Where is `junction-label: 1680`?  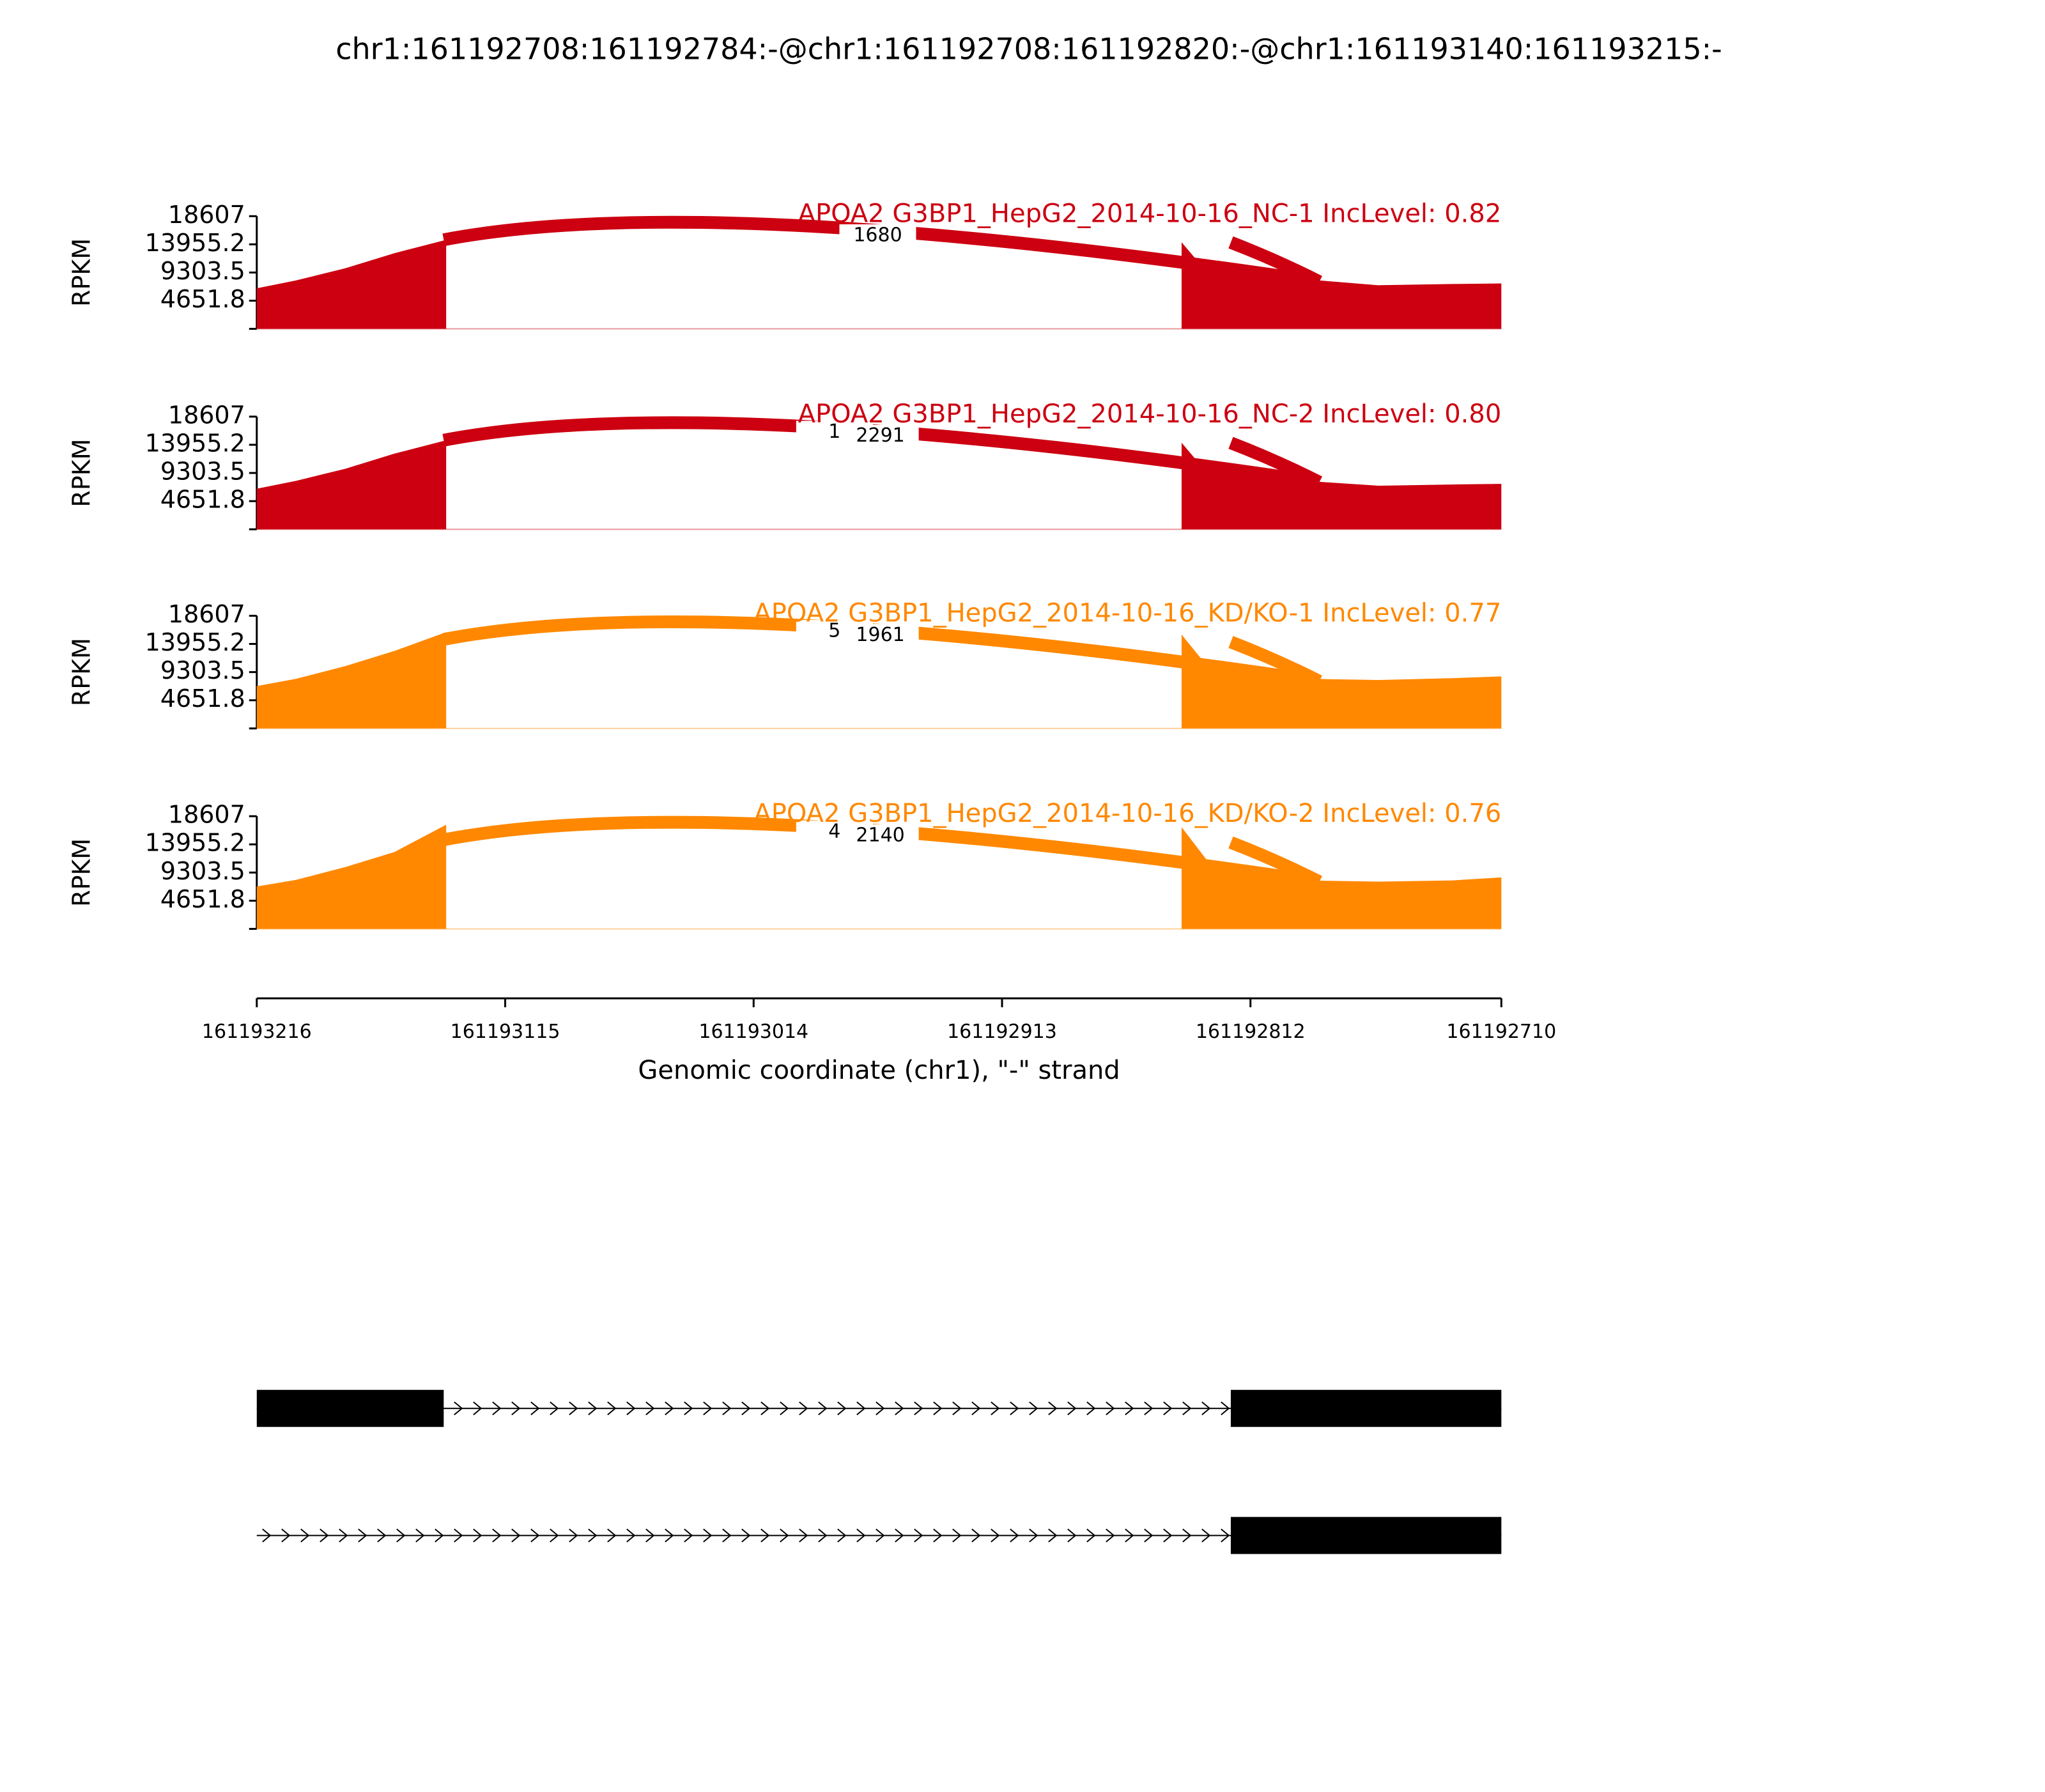
junction-label: 1680 is located at coordinates (878, 235).